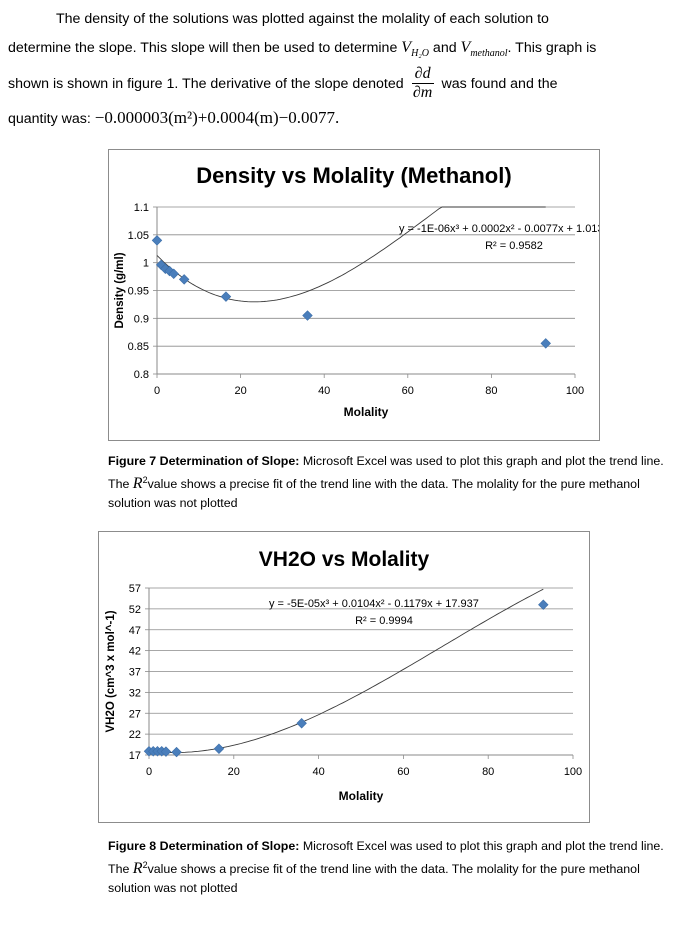  Describe the element at coordinates (465, 47) in the screenshot. I see `v-methanol-symbol: V` at that location.